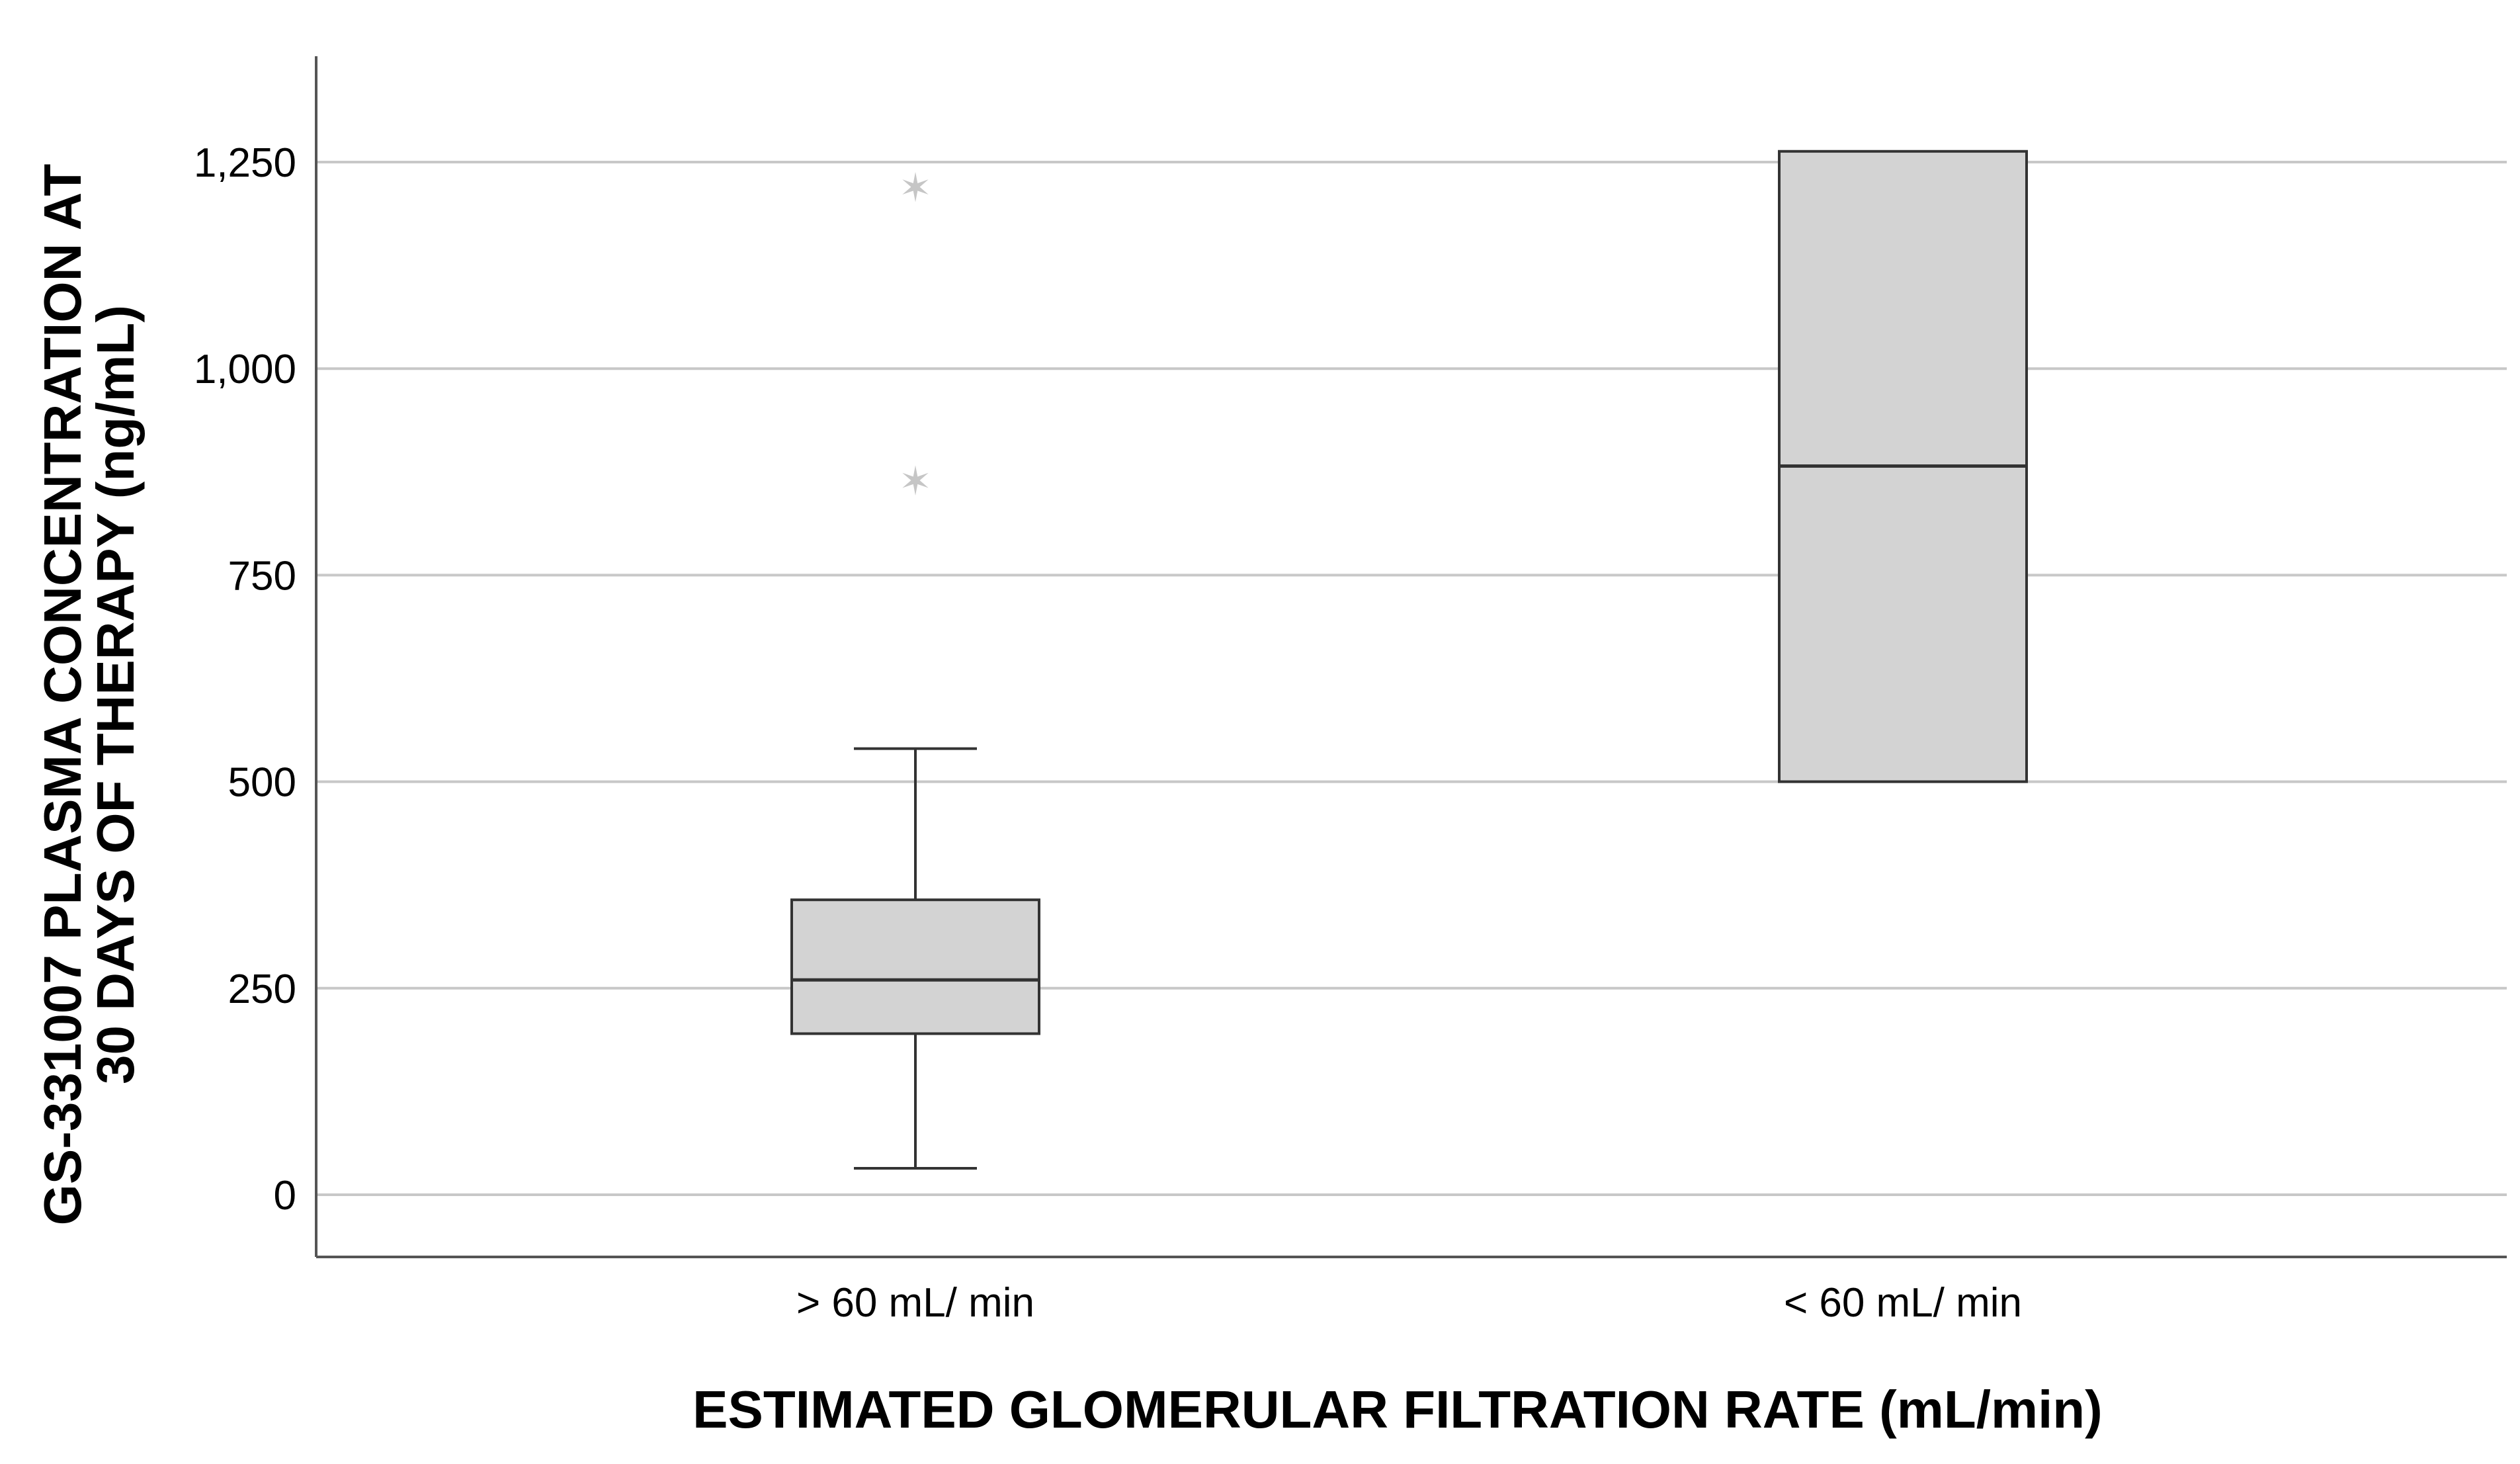  I want to click on y-tick-label-250: 250, so click(262, 989).